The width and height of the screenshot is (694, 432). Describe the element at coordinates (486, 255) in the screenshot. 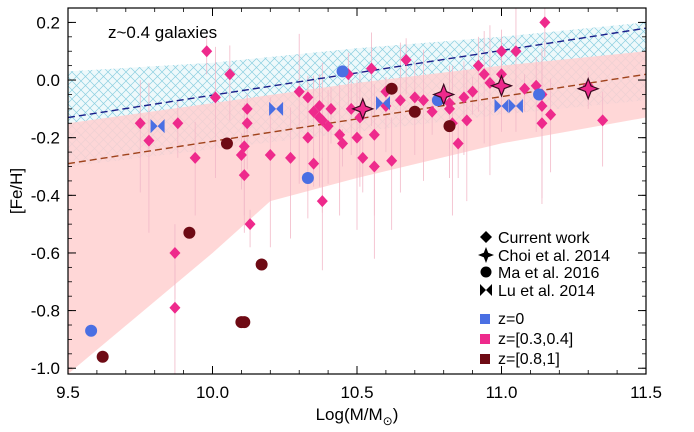

I see `legend-star-icon` at that location.